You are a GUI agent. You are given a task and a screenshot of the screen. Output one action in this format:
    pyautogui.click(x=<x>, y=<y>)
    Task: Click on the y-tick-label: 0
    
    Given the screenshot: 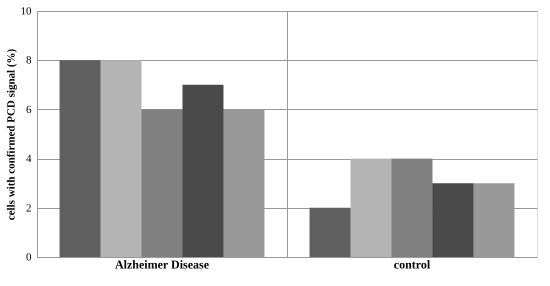 What is the action you would take?
    pyautogui.click(x=29, y=258)
    